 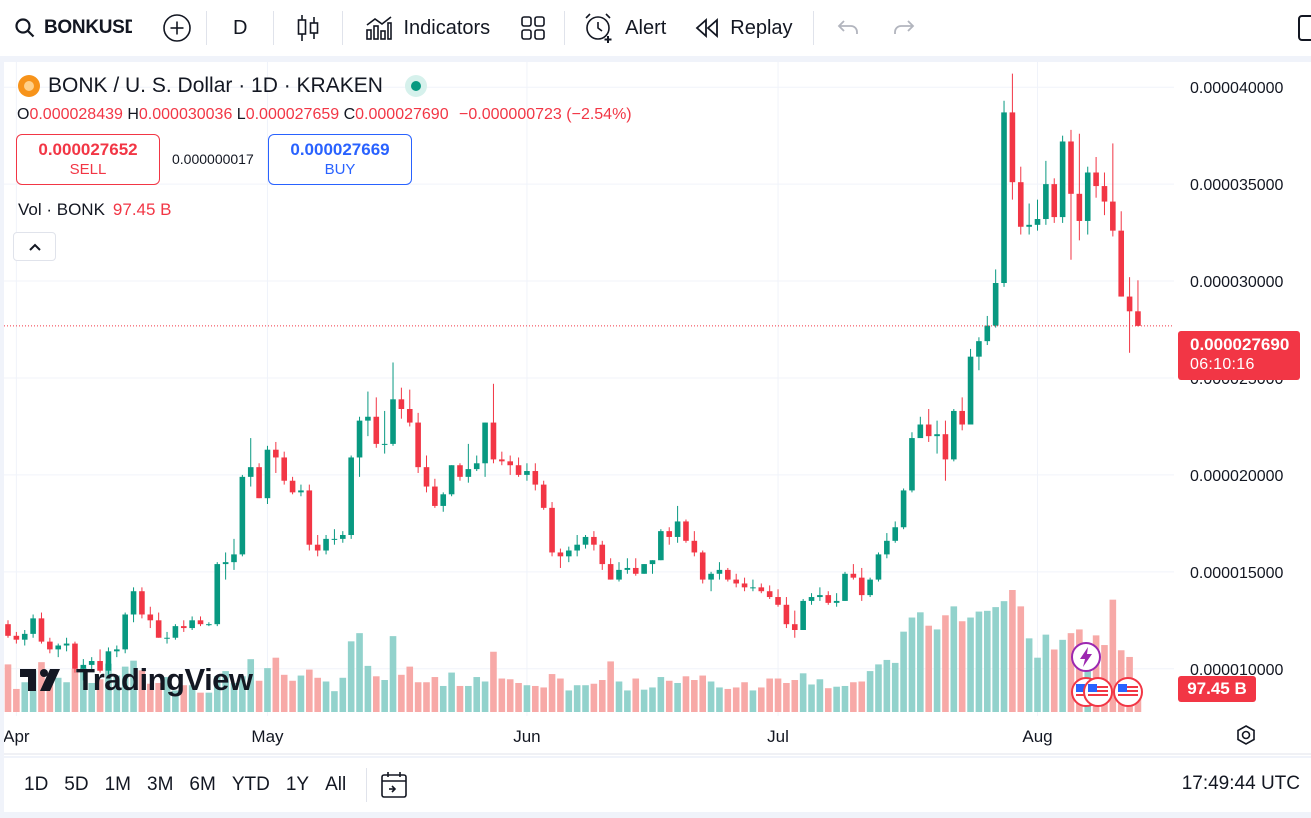 I want to click on interval-button: D, so click(x=240, y=28).